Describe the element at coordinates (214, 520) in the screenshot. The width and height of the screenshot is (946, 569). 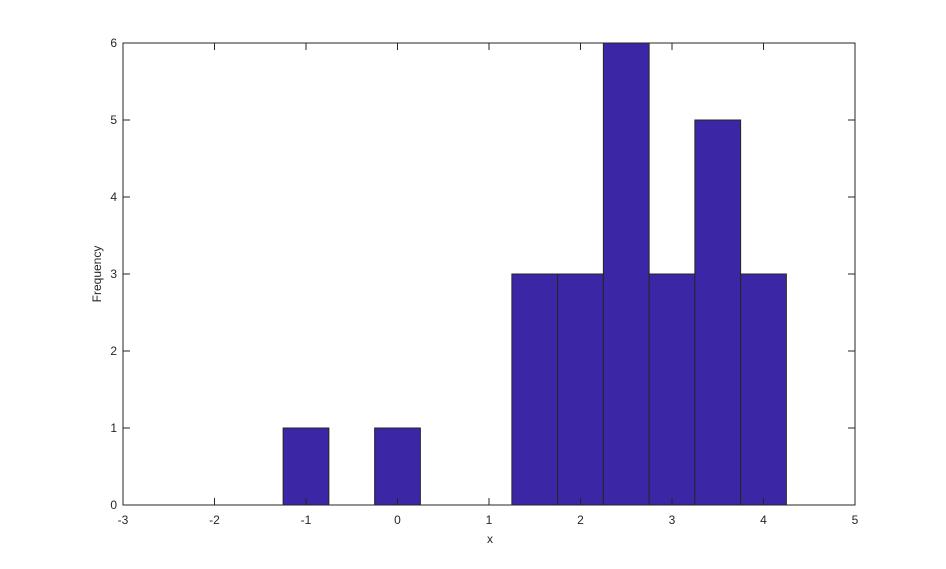
I see `x-tick-label: -2` at that location.